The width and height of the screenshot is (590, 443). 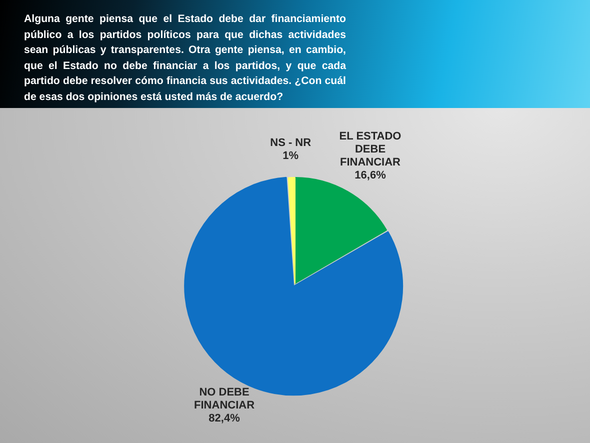 I want to click on chart-title: Alguna gente piensa que el Estado debe dar financiamiento público a los partidos políticos para que dichas actividades sean públicas y transparentes. Otra gente piensa, en cambio, que el Estado no debe financiar a los partidos, y que cada partido debe resolver cómo financia sus actividades. ¿Con cuál de esas dos opiniones está usted más de acuerdo?, so click(x=185, y=58).